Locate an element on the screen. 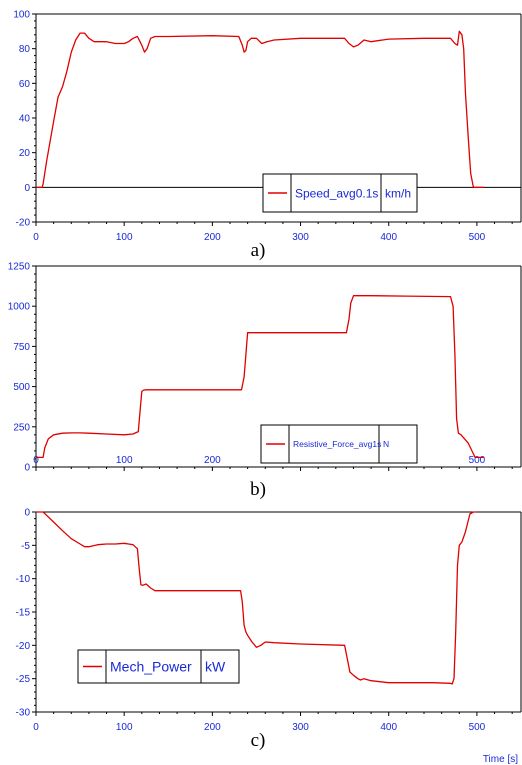 The width and height of the screenshot is (522, 765). panel-label: b) is located at coordinates (258, 489).